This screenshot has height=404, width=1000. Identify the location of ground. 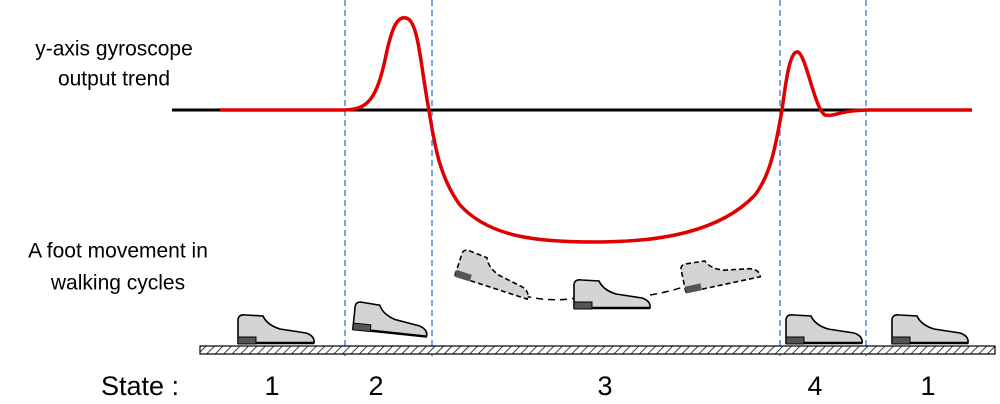
(597, 350).